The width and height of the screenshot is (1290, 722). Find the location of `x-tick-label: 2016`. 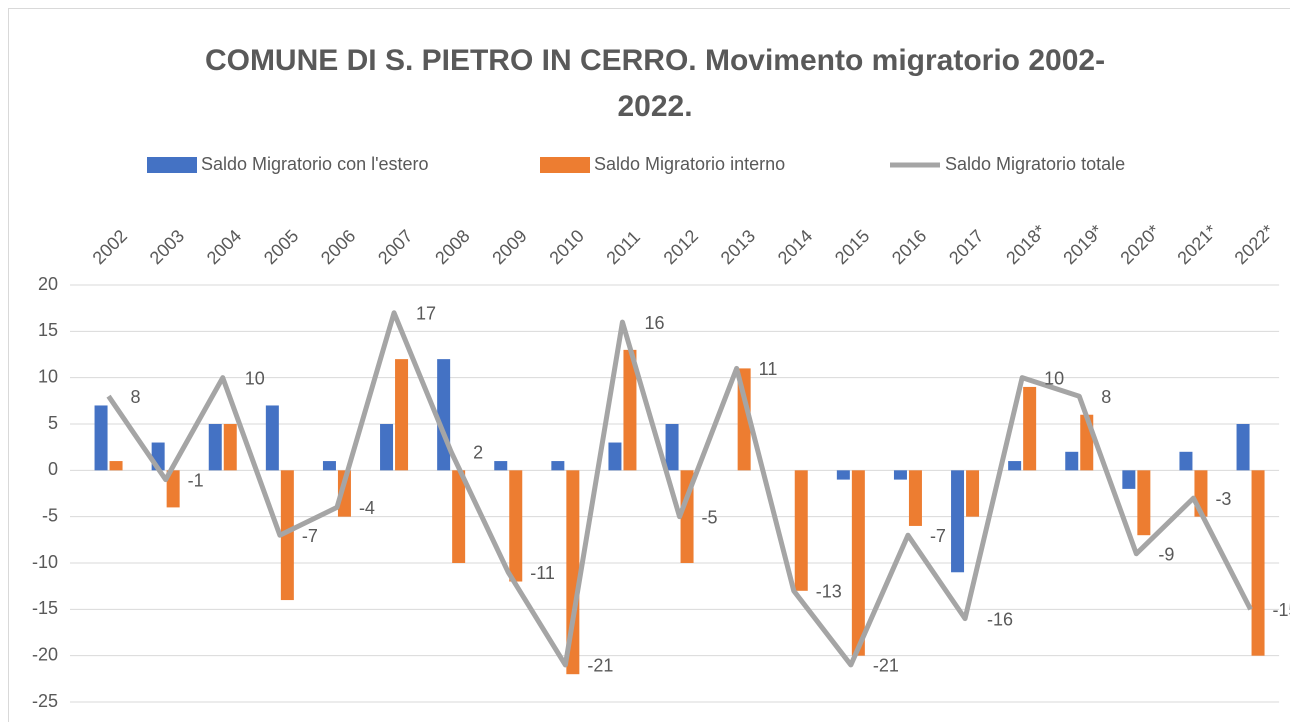

x-tick-label: 2016 is located at coordinates (909, 247).